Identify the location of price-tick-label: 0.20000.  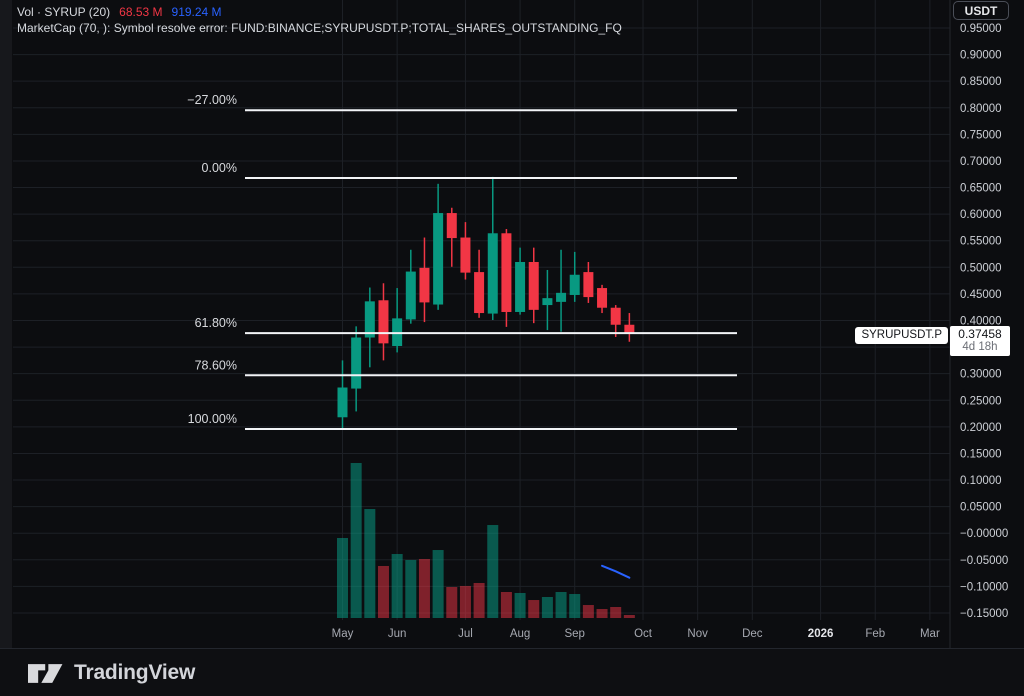
(981, 428).